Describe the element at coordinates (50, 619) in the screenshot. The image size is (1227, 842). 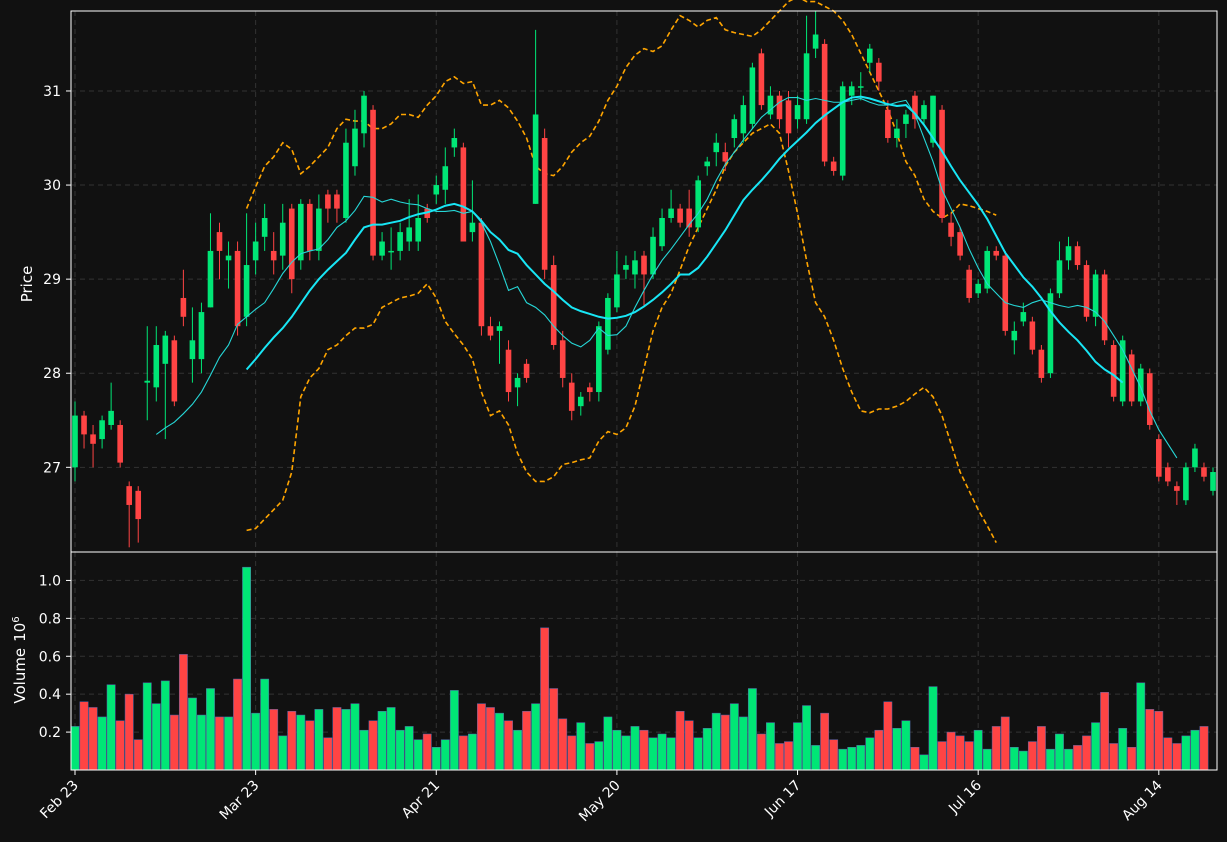
I see `volume-tick-label: 0.8` at that location.